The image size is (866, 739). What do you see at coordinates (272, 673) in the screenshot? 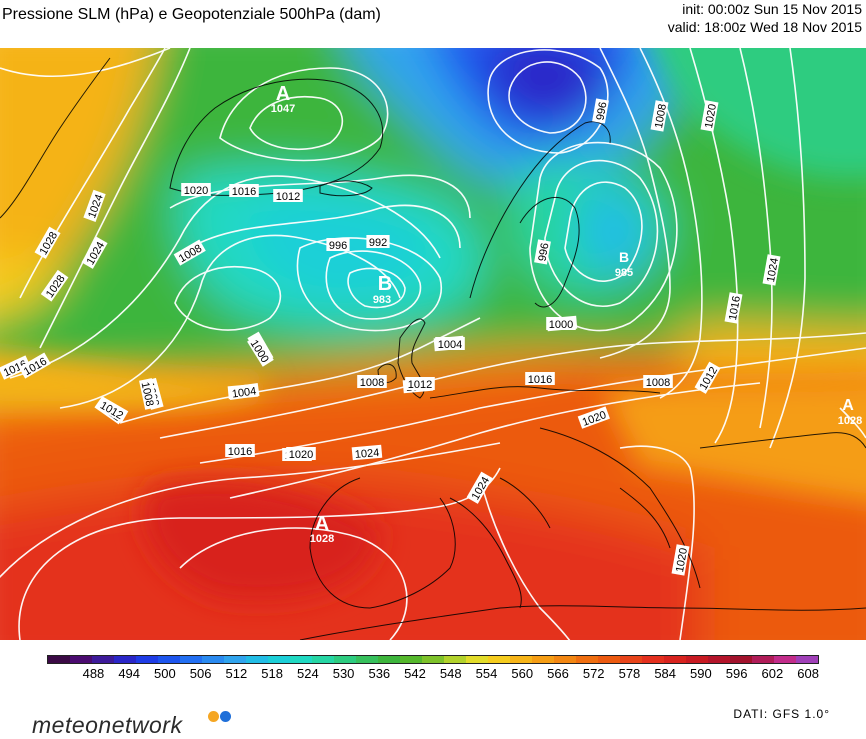
I see `color-scale-label: 518` at bounding box center [272, 673].